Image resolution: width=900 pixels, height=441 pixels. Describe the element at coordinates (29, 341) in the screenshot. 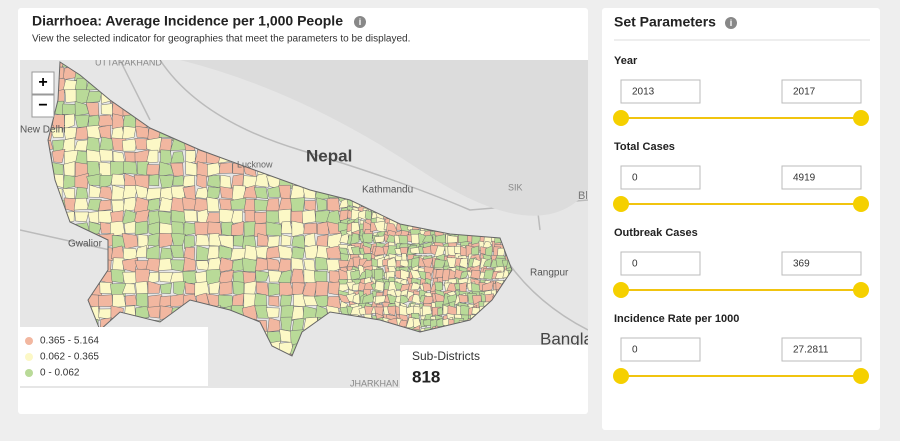

I see `legend-swatch` at that location.